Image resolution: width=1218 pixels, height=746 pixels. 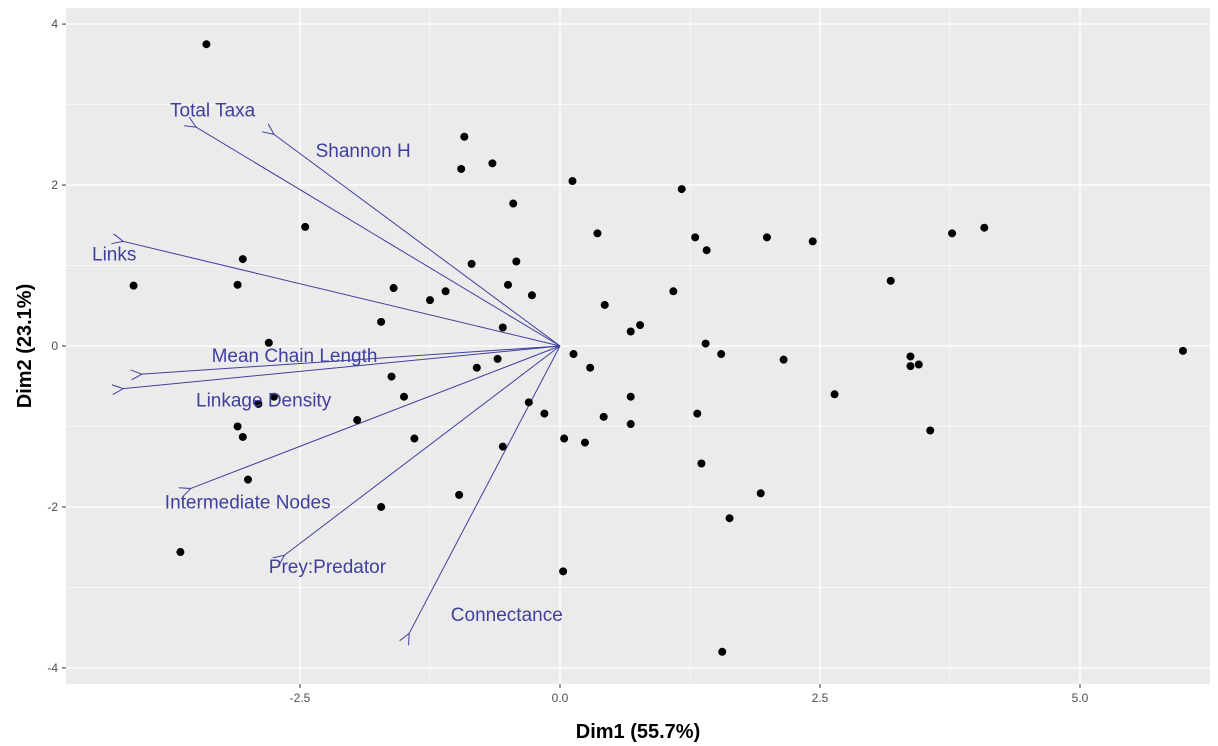 I want to click on y-tick-label: 2, so click(x=54, y=185).